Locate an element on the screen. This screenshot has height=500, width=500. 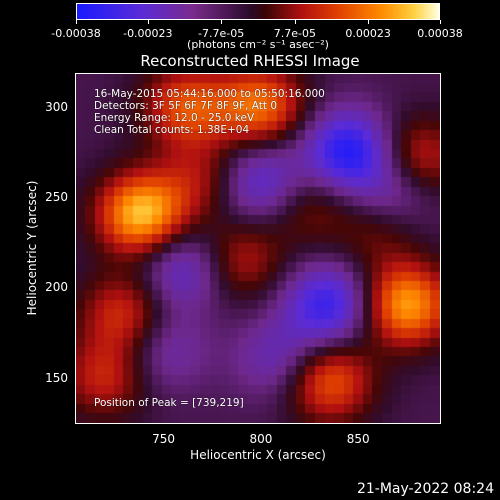
x-tick-label: 800 is located at coordinates (261, 439).